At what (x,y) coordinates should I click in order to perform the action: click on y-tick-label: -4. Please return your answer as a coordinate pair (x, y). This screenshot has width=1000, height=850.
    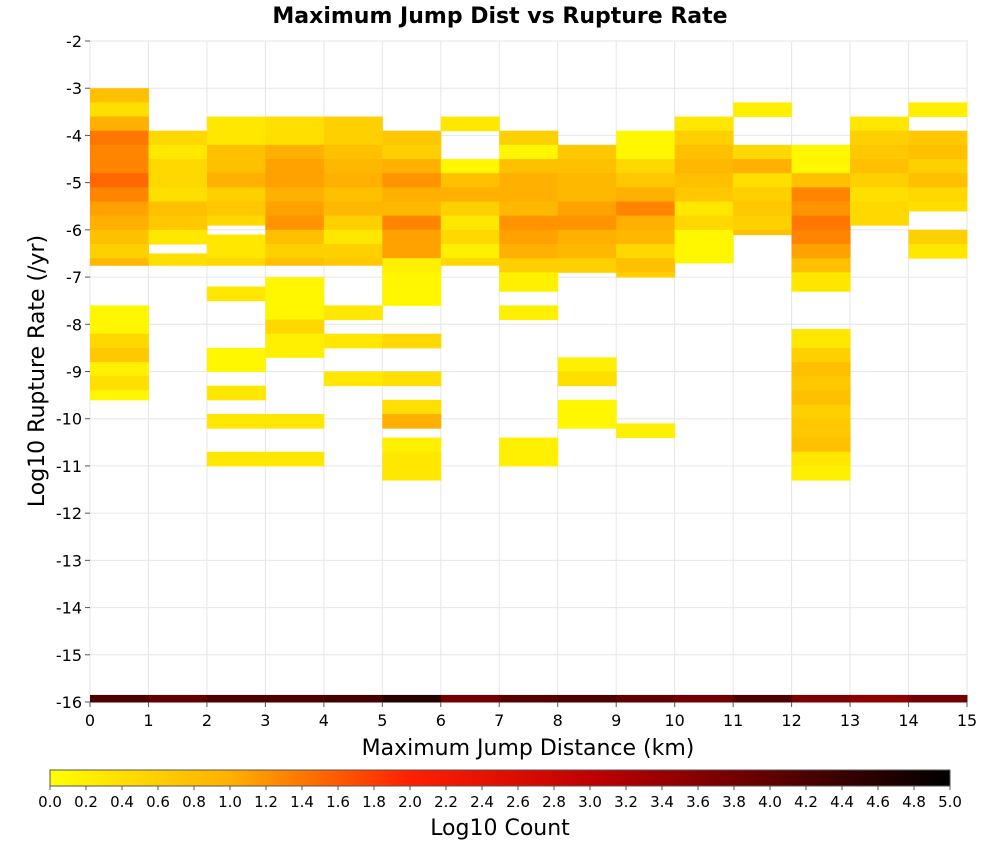
    Looking at the image, I should click on (74, 135).